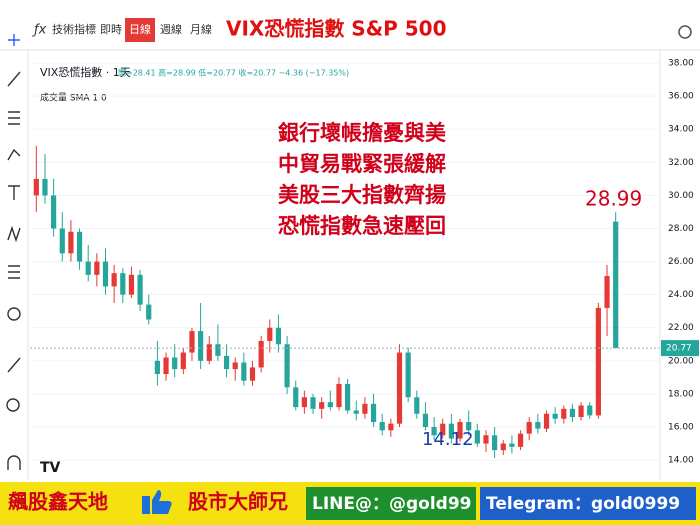 The width and height of the screenshot is (700, 525). What do you see at coordinates (238, 502) in the screenshot?
I see `banner-middle: 股市大師兄` at bounding box center [238, 502].